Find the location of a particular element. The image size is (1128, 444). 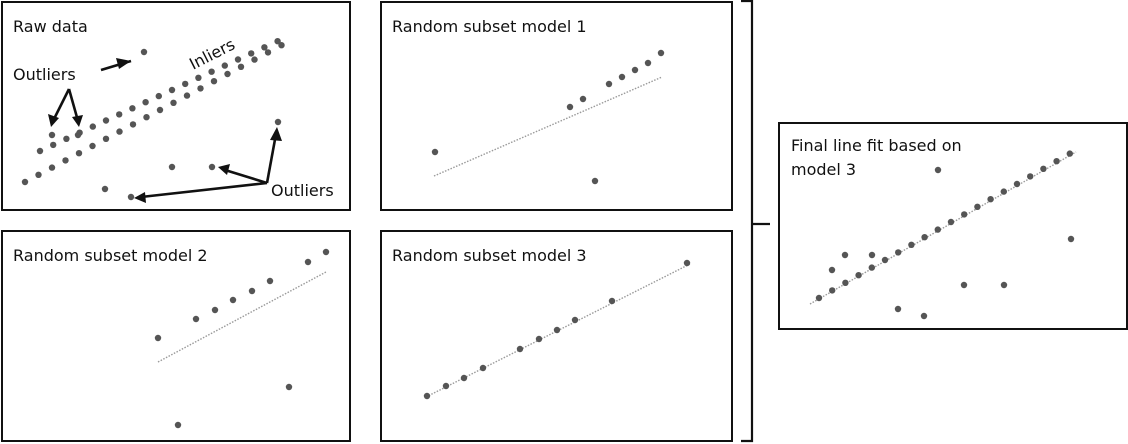

outliers-label-right: Outliers is located at coordinates (302, 190).